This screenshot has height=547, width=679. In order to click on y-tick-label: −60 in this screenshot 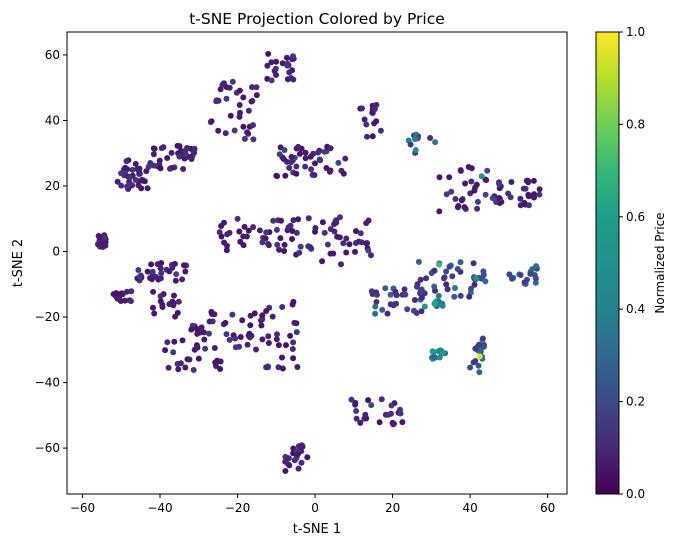, I will do `click(47, 448)`.